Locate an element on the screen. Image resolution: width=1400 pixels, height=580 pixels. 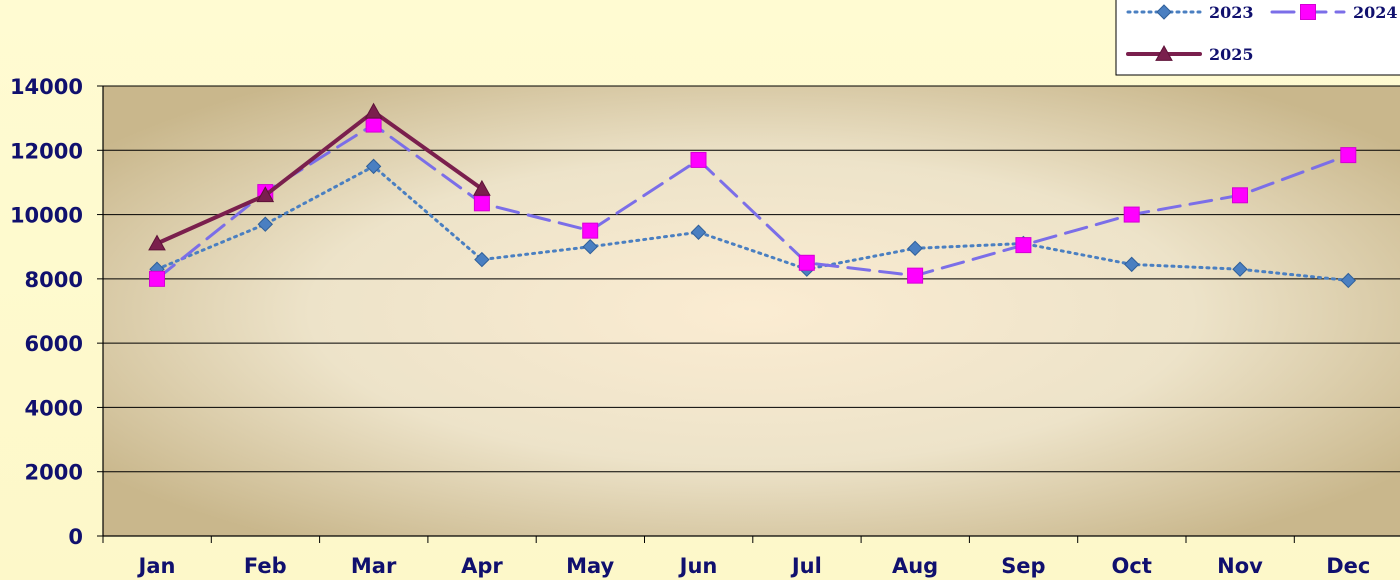
y-tick-label: 4000 is located at coordinates (54, 408).